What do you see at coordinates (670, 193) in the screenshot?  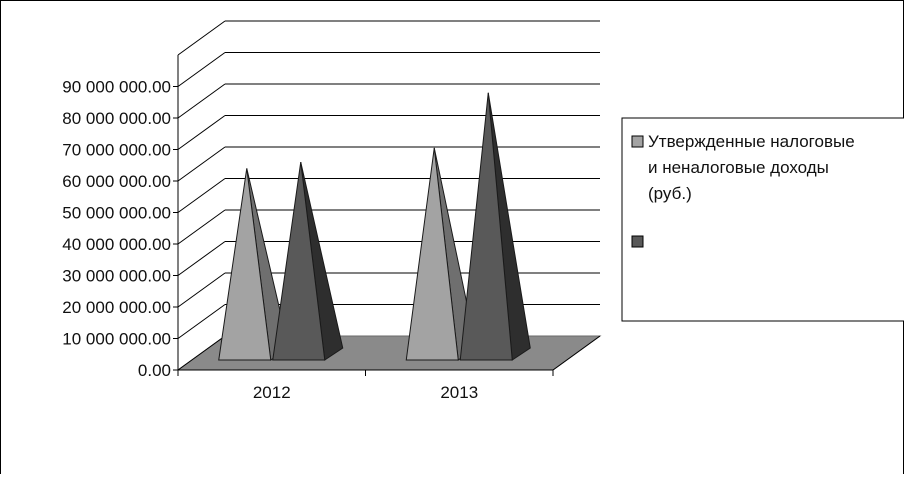 I see `legend-label: (руб.)` at bounding box center [670, 193].